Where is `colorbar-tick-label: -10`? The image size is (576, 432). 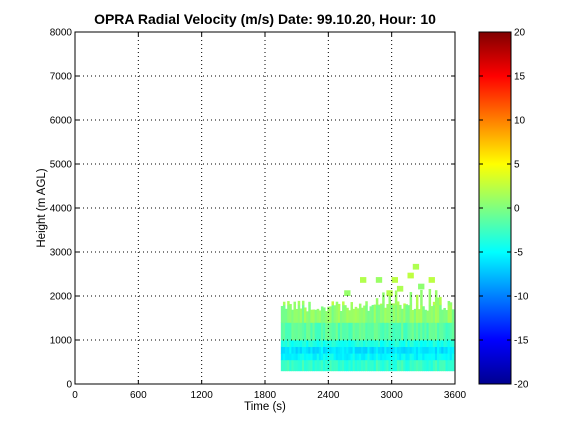 colorbar-tick-label: -10 is located at coordinates (521, 297).